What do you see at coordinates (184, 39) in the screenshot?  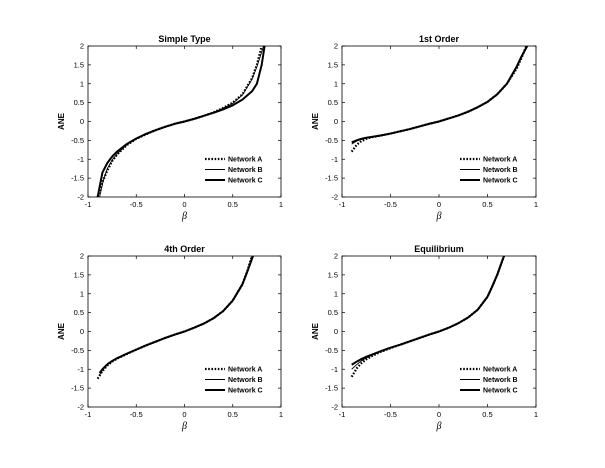 I see `chart-title: Simple Type` at bounding box center [184, 39].